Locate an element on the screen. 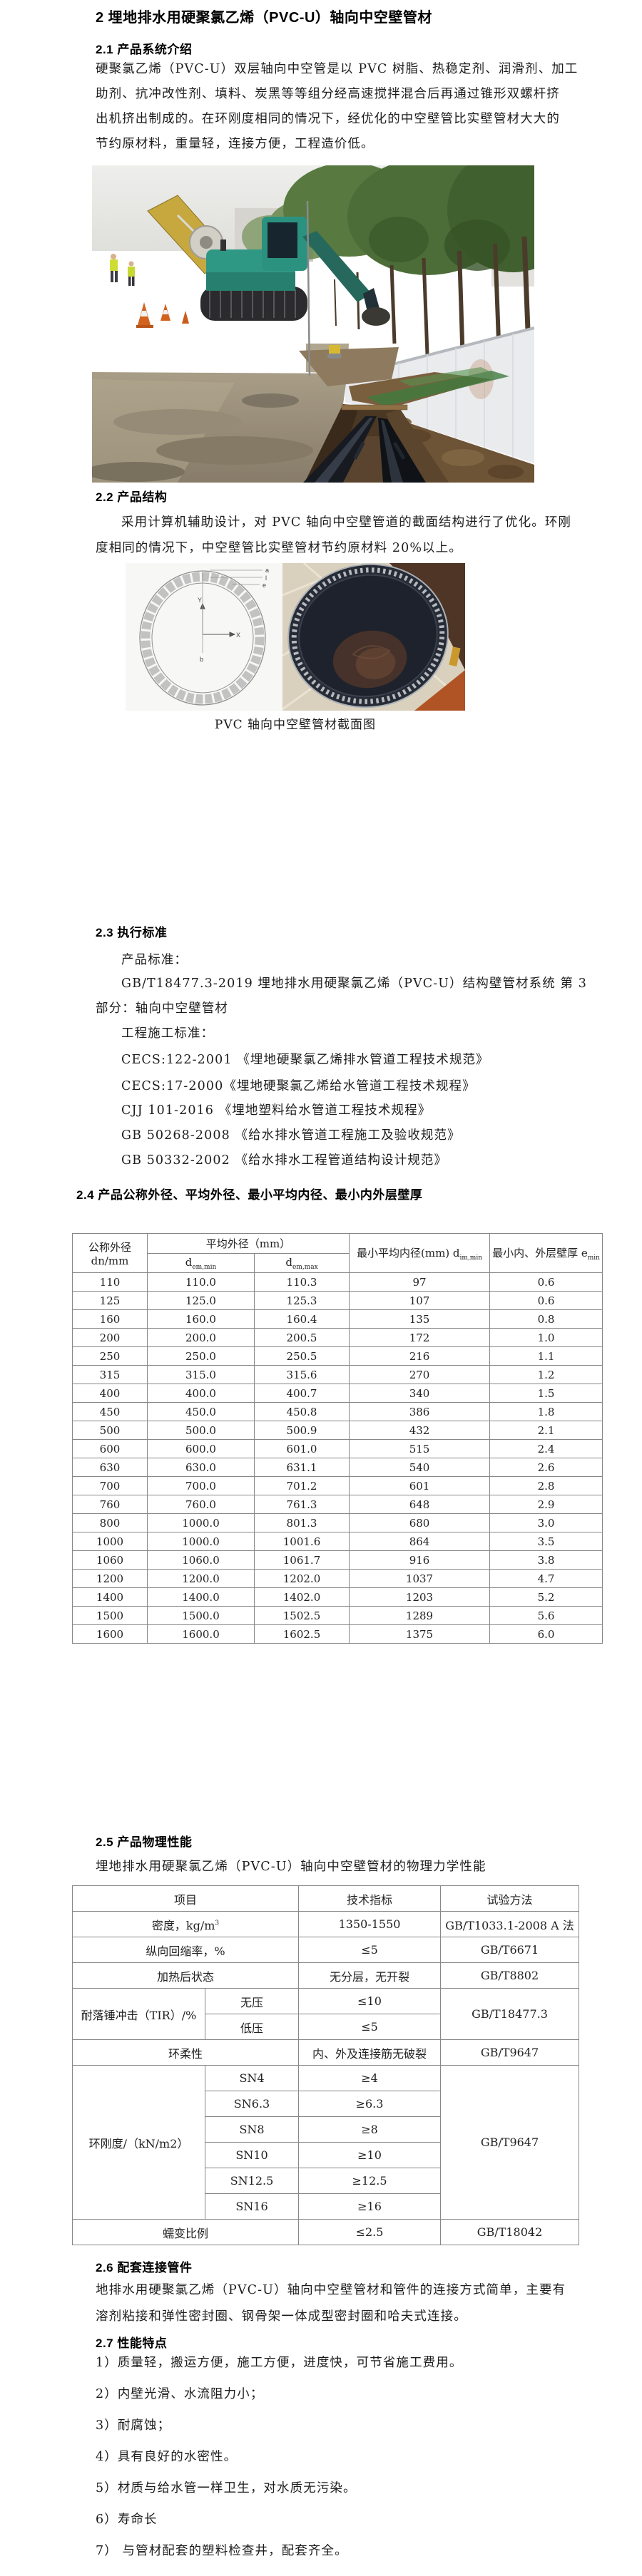 Image resolution: width=642 pixels, height=2576 pixels. table-row: 1000 1000.0 1001.6 864 3.5 is located at coordinates (337, 1541).